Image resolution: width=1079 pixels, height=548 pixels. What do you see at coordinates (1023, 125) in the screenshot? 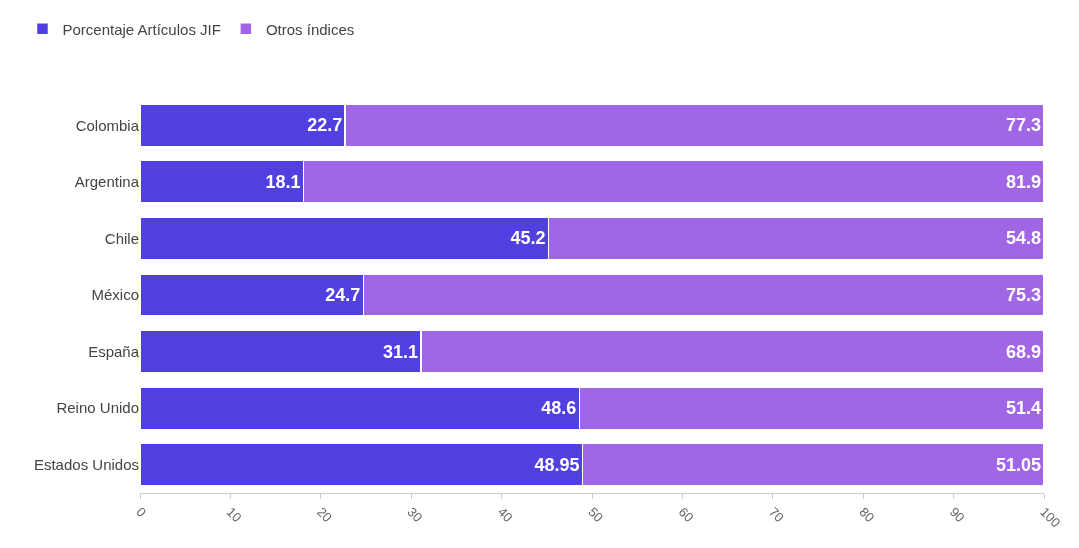
I see `data-label: 77.3` at bounding box center [1023, 125].